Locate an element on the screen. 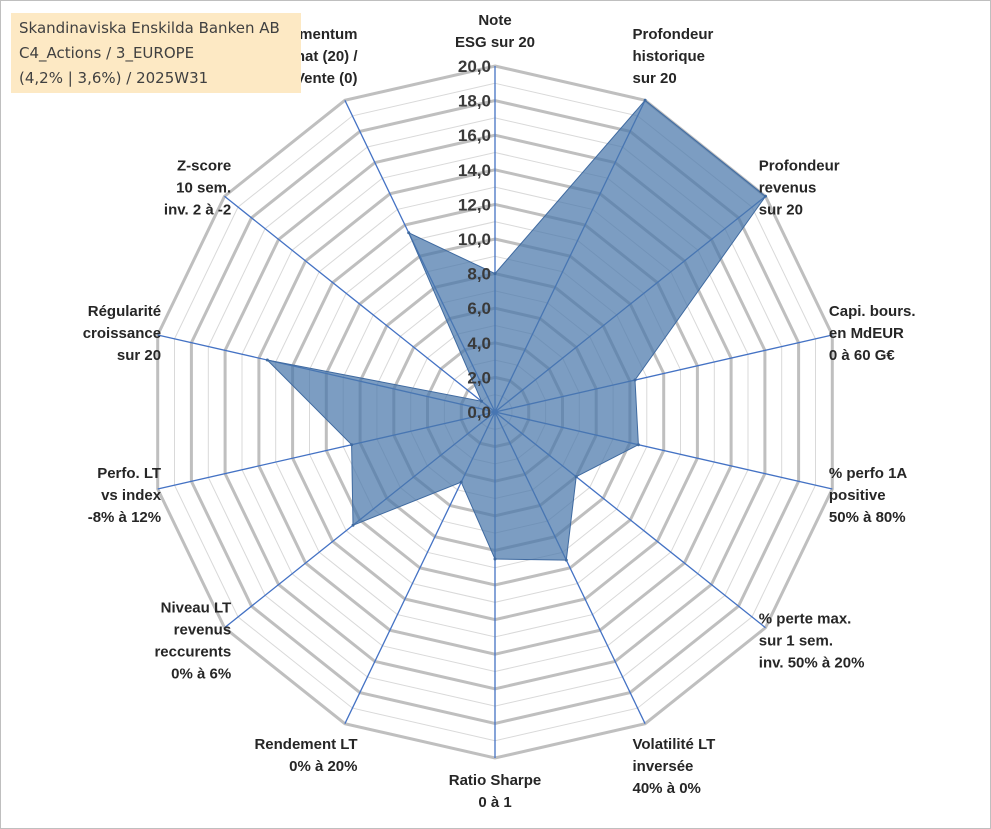  axis-label-line: historique is located at coordinates (669, 56).